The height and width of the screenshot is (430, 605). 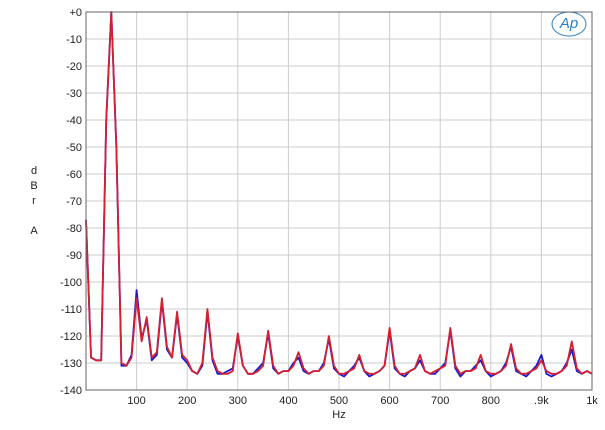 What do you see at coordinates (34, 202) in the screenshot?
I see `y-axis-label: dBr A` at bounding box center [34, 202].